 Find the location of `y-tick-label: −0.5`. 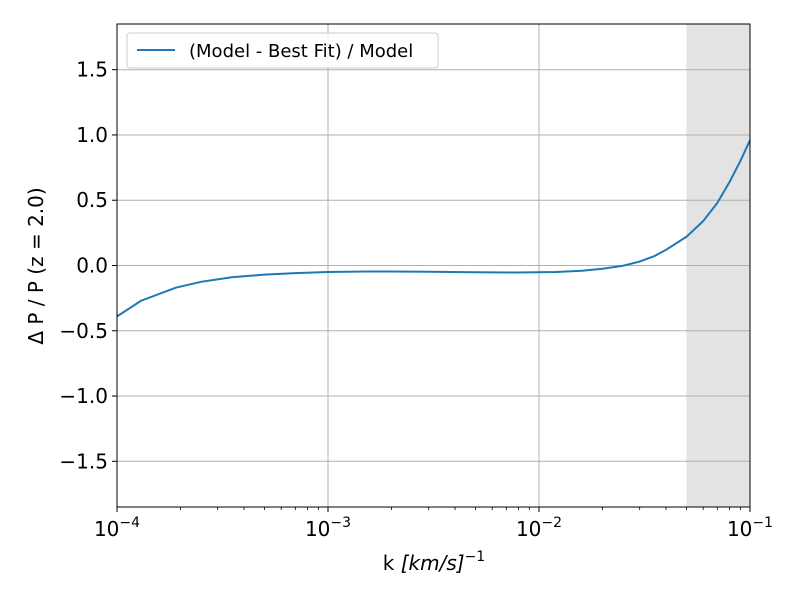

y-tick-label: −0.5 is located at coordinates (83, 331).